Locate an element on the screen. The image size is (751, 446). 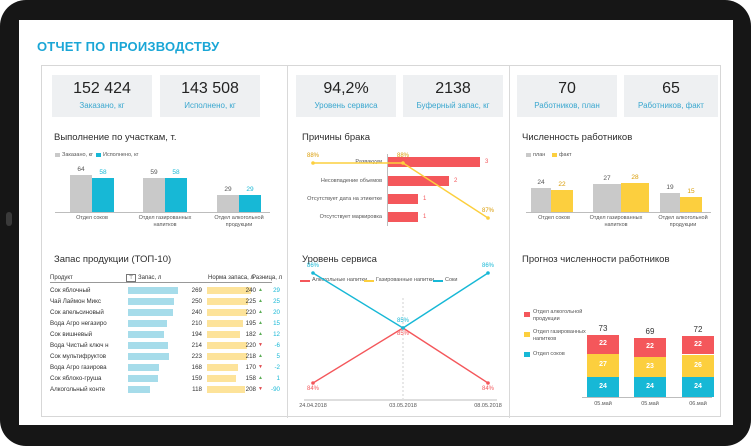
table-row: Сок мультифруктов 223 218 ▲ 5 is located at coordinates (165, 356).